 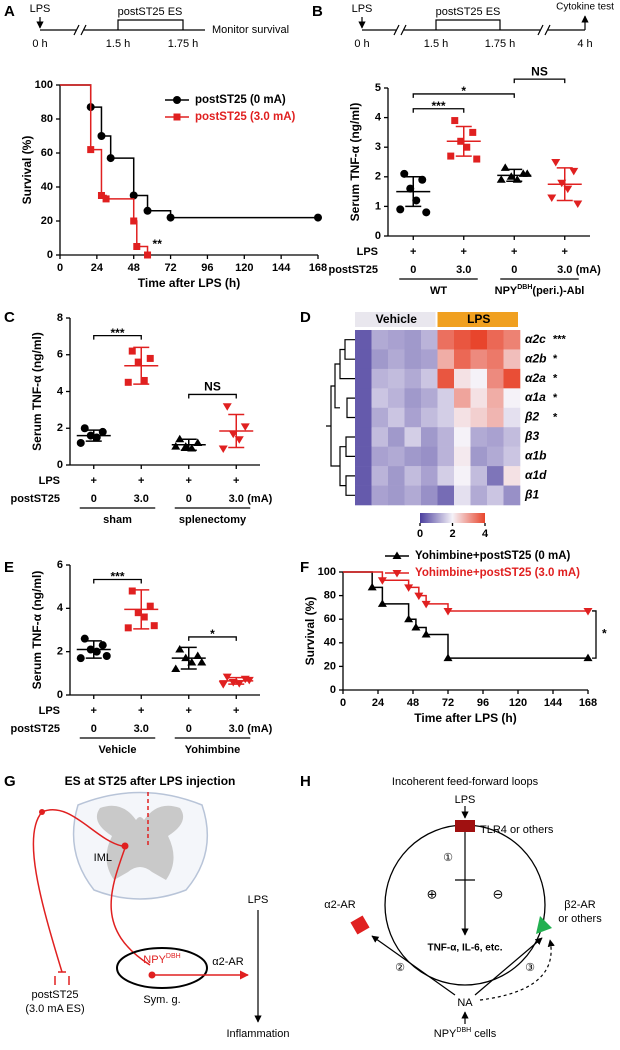 I want to click on x-tick-label: 120, so click(x=518, y=703).